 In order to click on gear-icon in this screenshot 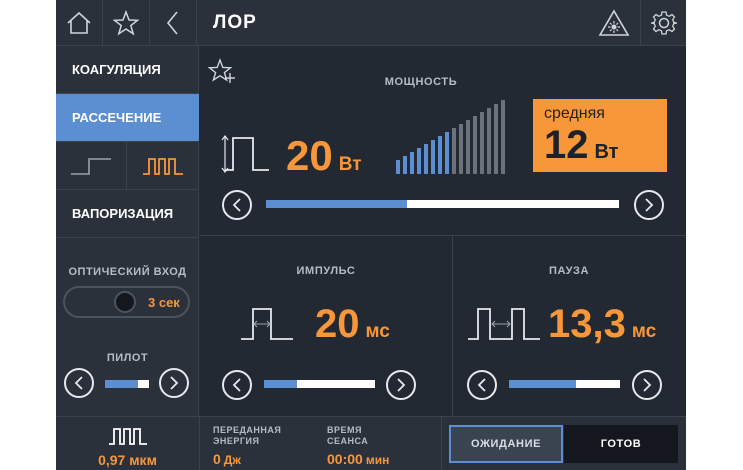, I will do `click(663, 23)`.